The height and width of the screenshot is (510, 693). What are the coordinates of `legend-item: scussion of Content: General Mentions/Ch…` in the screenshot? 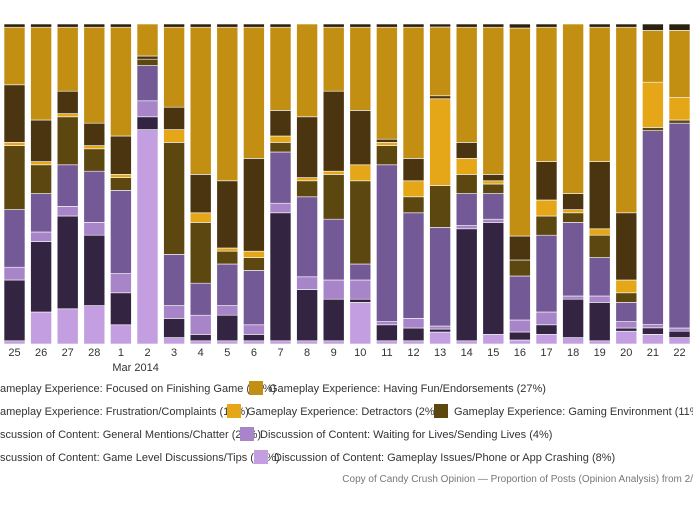 It's located at (130, 435).